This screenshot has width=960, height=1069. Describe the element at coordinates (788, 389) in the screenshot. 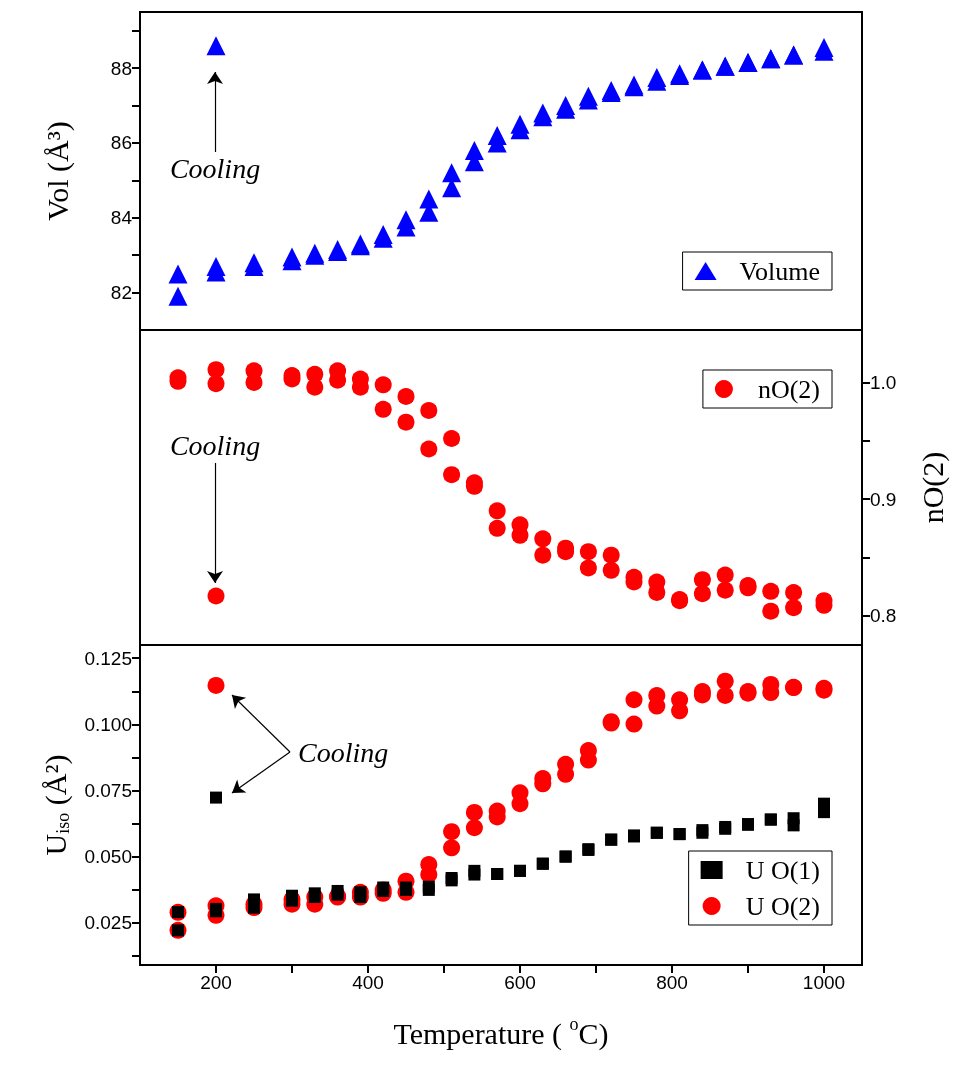

I see `legend-label: nO(2)` at that location.